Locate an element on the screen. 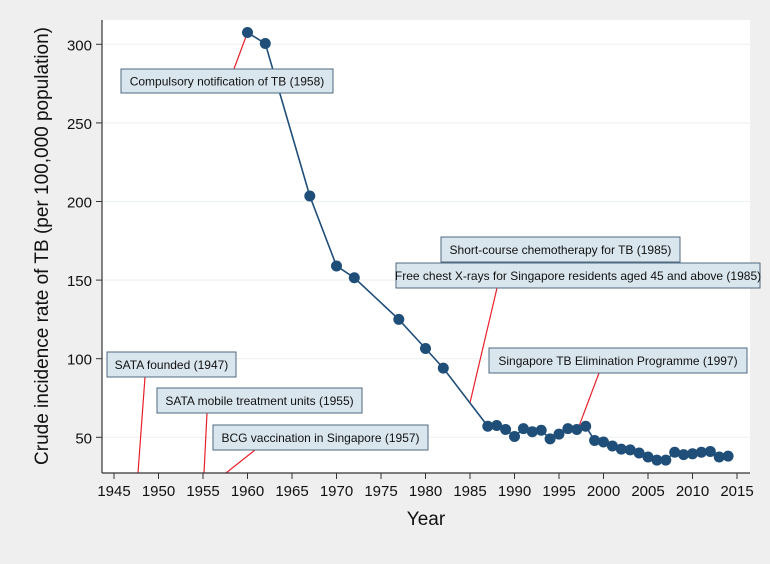  y-tick-label: 250 is located at coordinates (79, 124).